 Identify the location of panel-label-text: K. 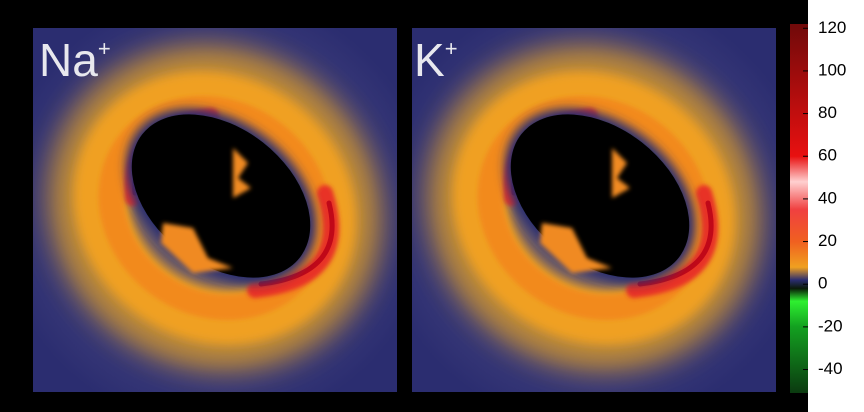
(429, 60).